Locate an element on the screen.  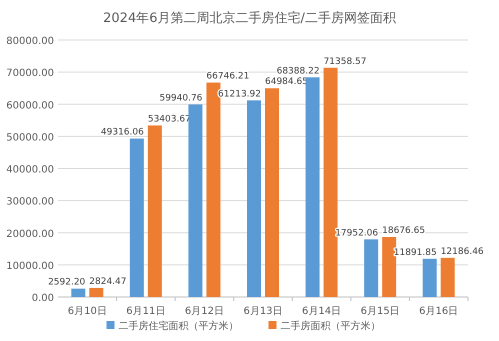
data-label: 66746.21 is located at coordinates (228, 77).